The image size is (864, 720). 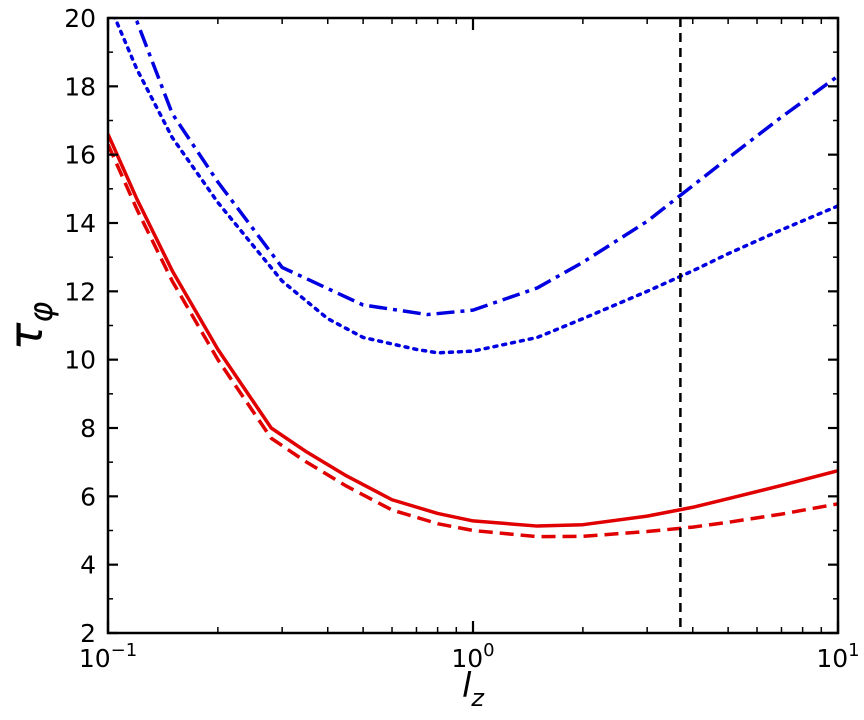 What do you see at coordinates (837, 656) in the screenshot?
I see `xtick-label: 10¹` at bounding box center [837, 656].